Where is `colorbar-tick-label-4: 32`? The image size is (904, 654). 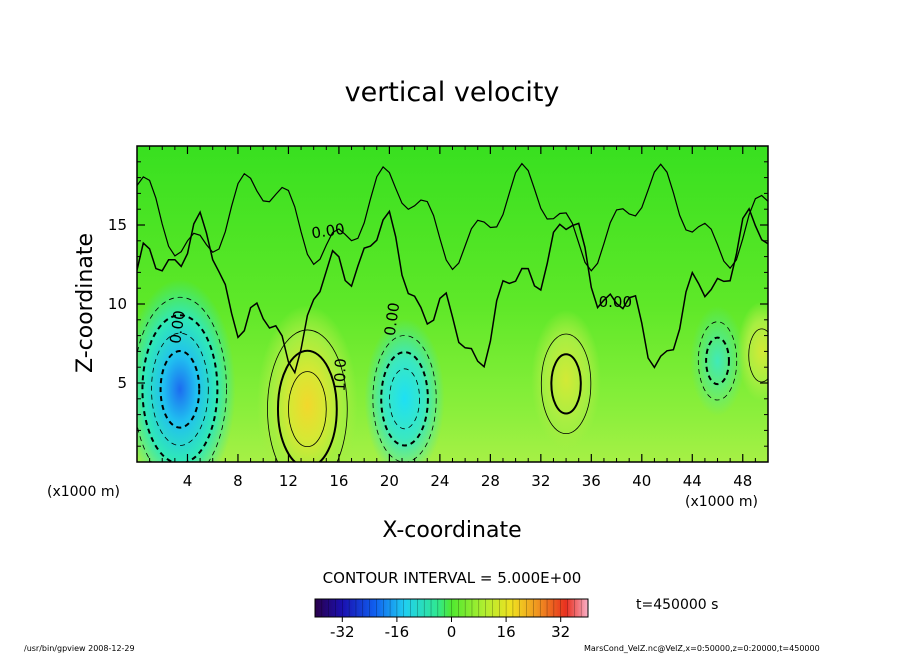 colorbar-tick-label-4: 32 is located at coordinates (560, 632).